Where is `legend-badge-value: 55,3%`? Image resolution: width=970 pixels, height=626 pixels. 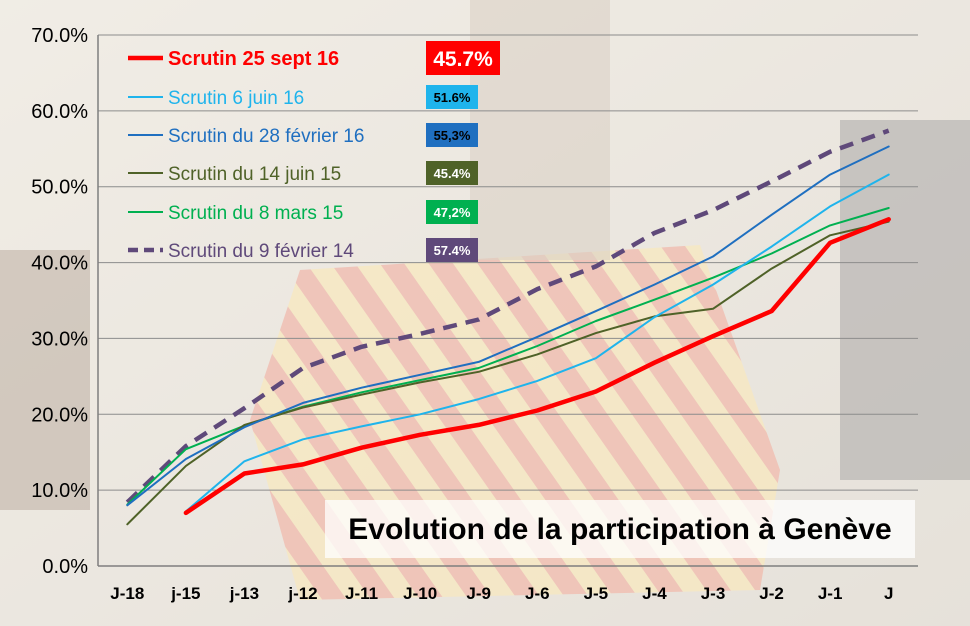 legend-badge-value: 55,3% is located at coordinates (452, 135).